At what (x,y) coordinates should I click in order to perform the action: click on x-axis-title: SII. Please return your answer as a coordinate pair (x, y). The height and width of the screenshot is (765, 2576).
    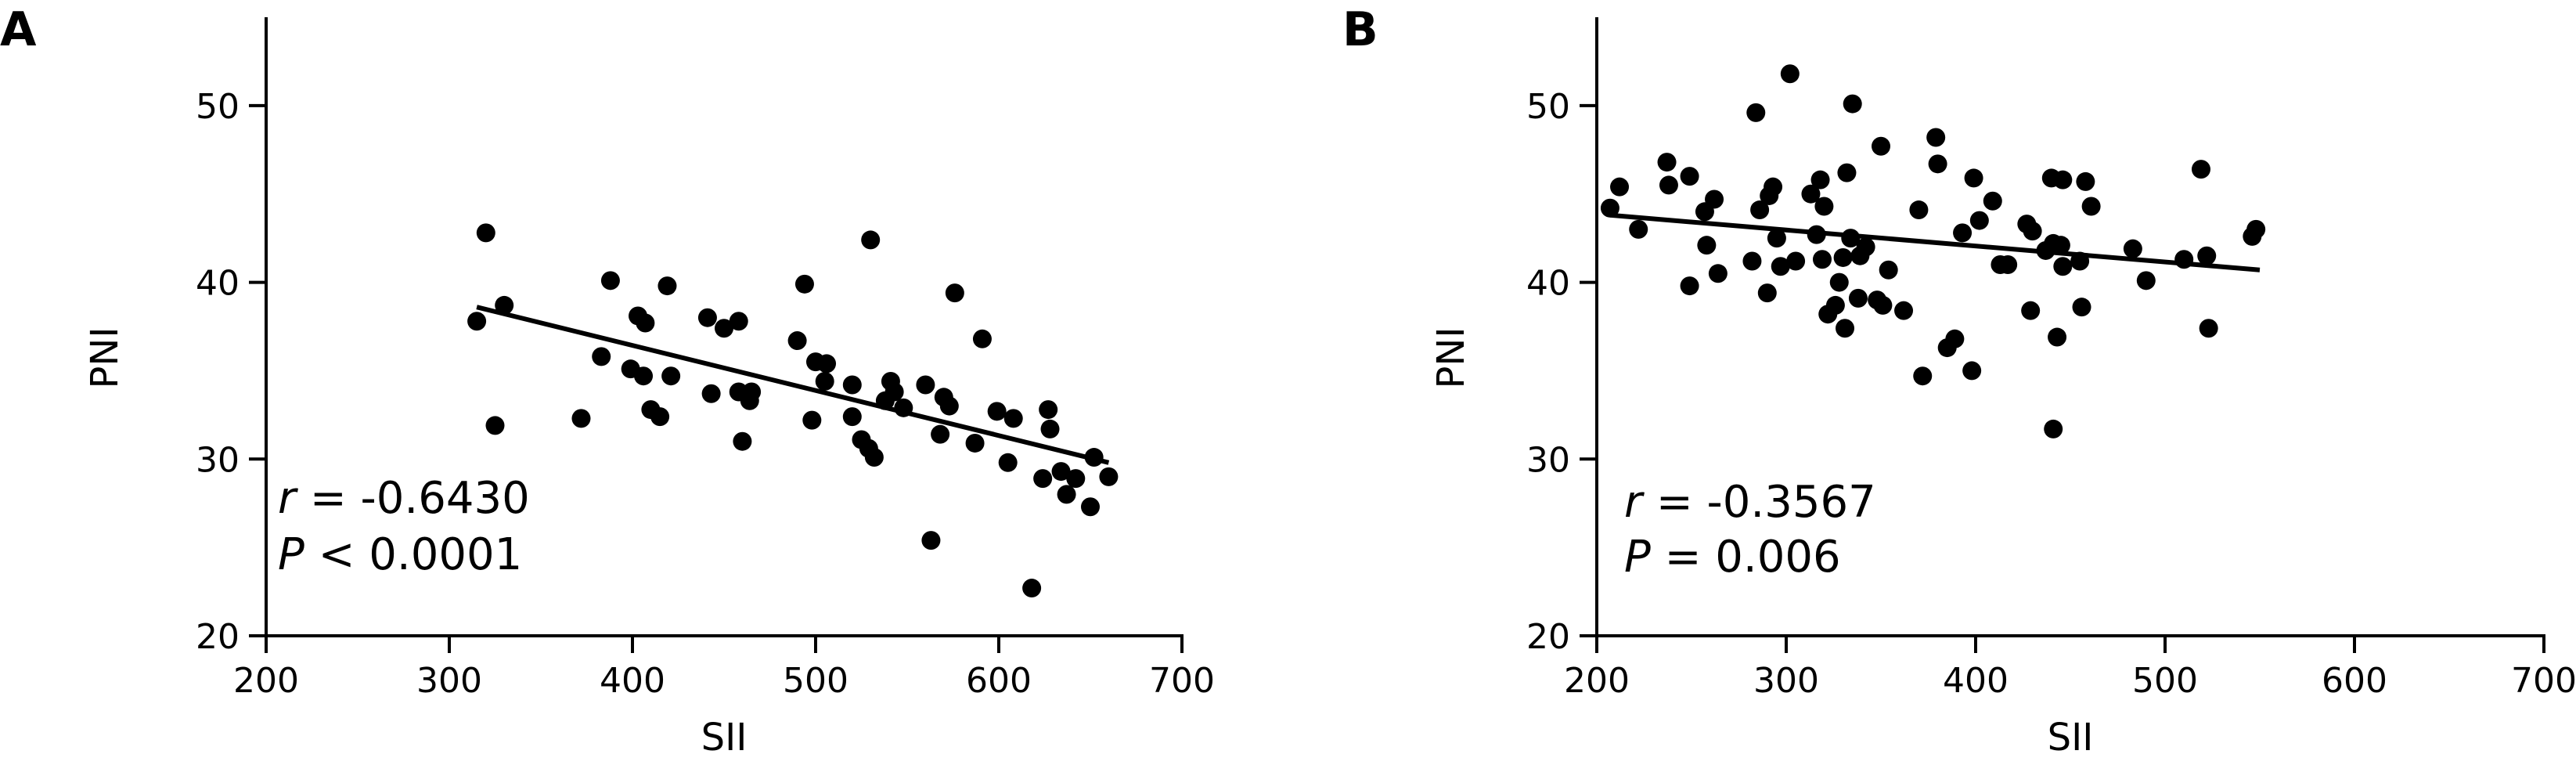
    Looking at the image, I should click on (2071, 738).